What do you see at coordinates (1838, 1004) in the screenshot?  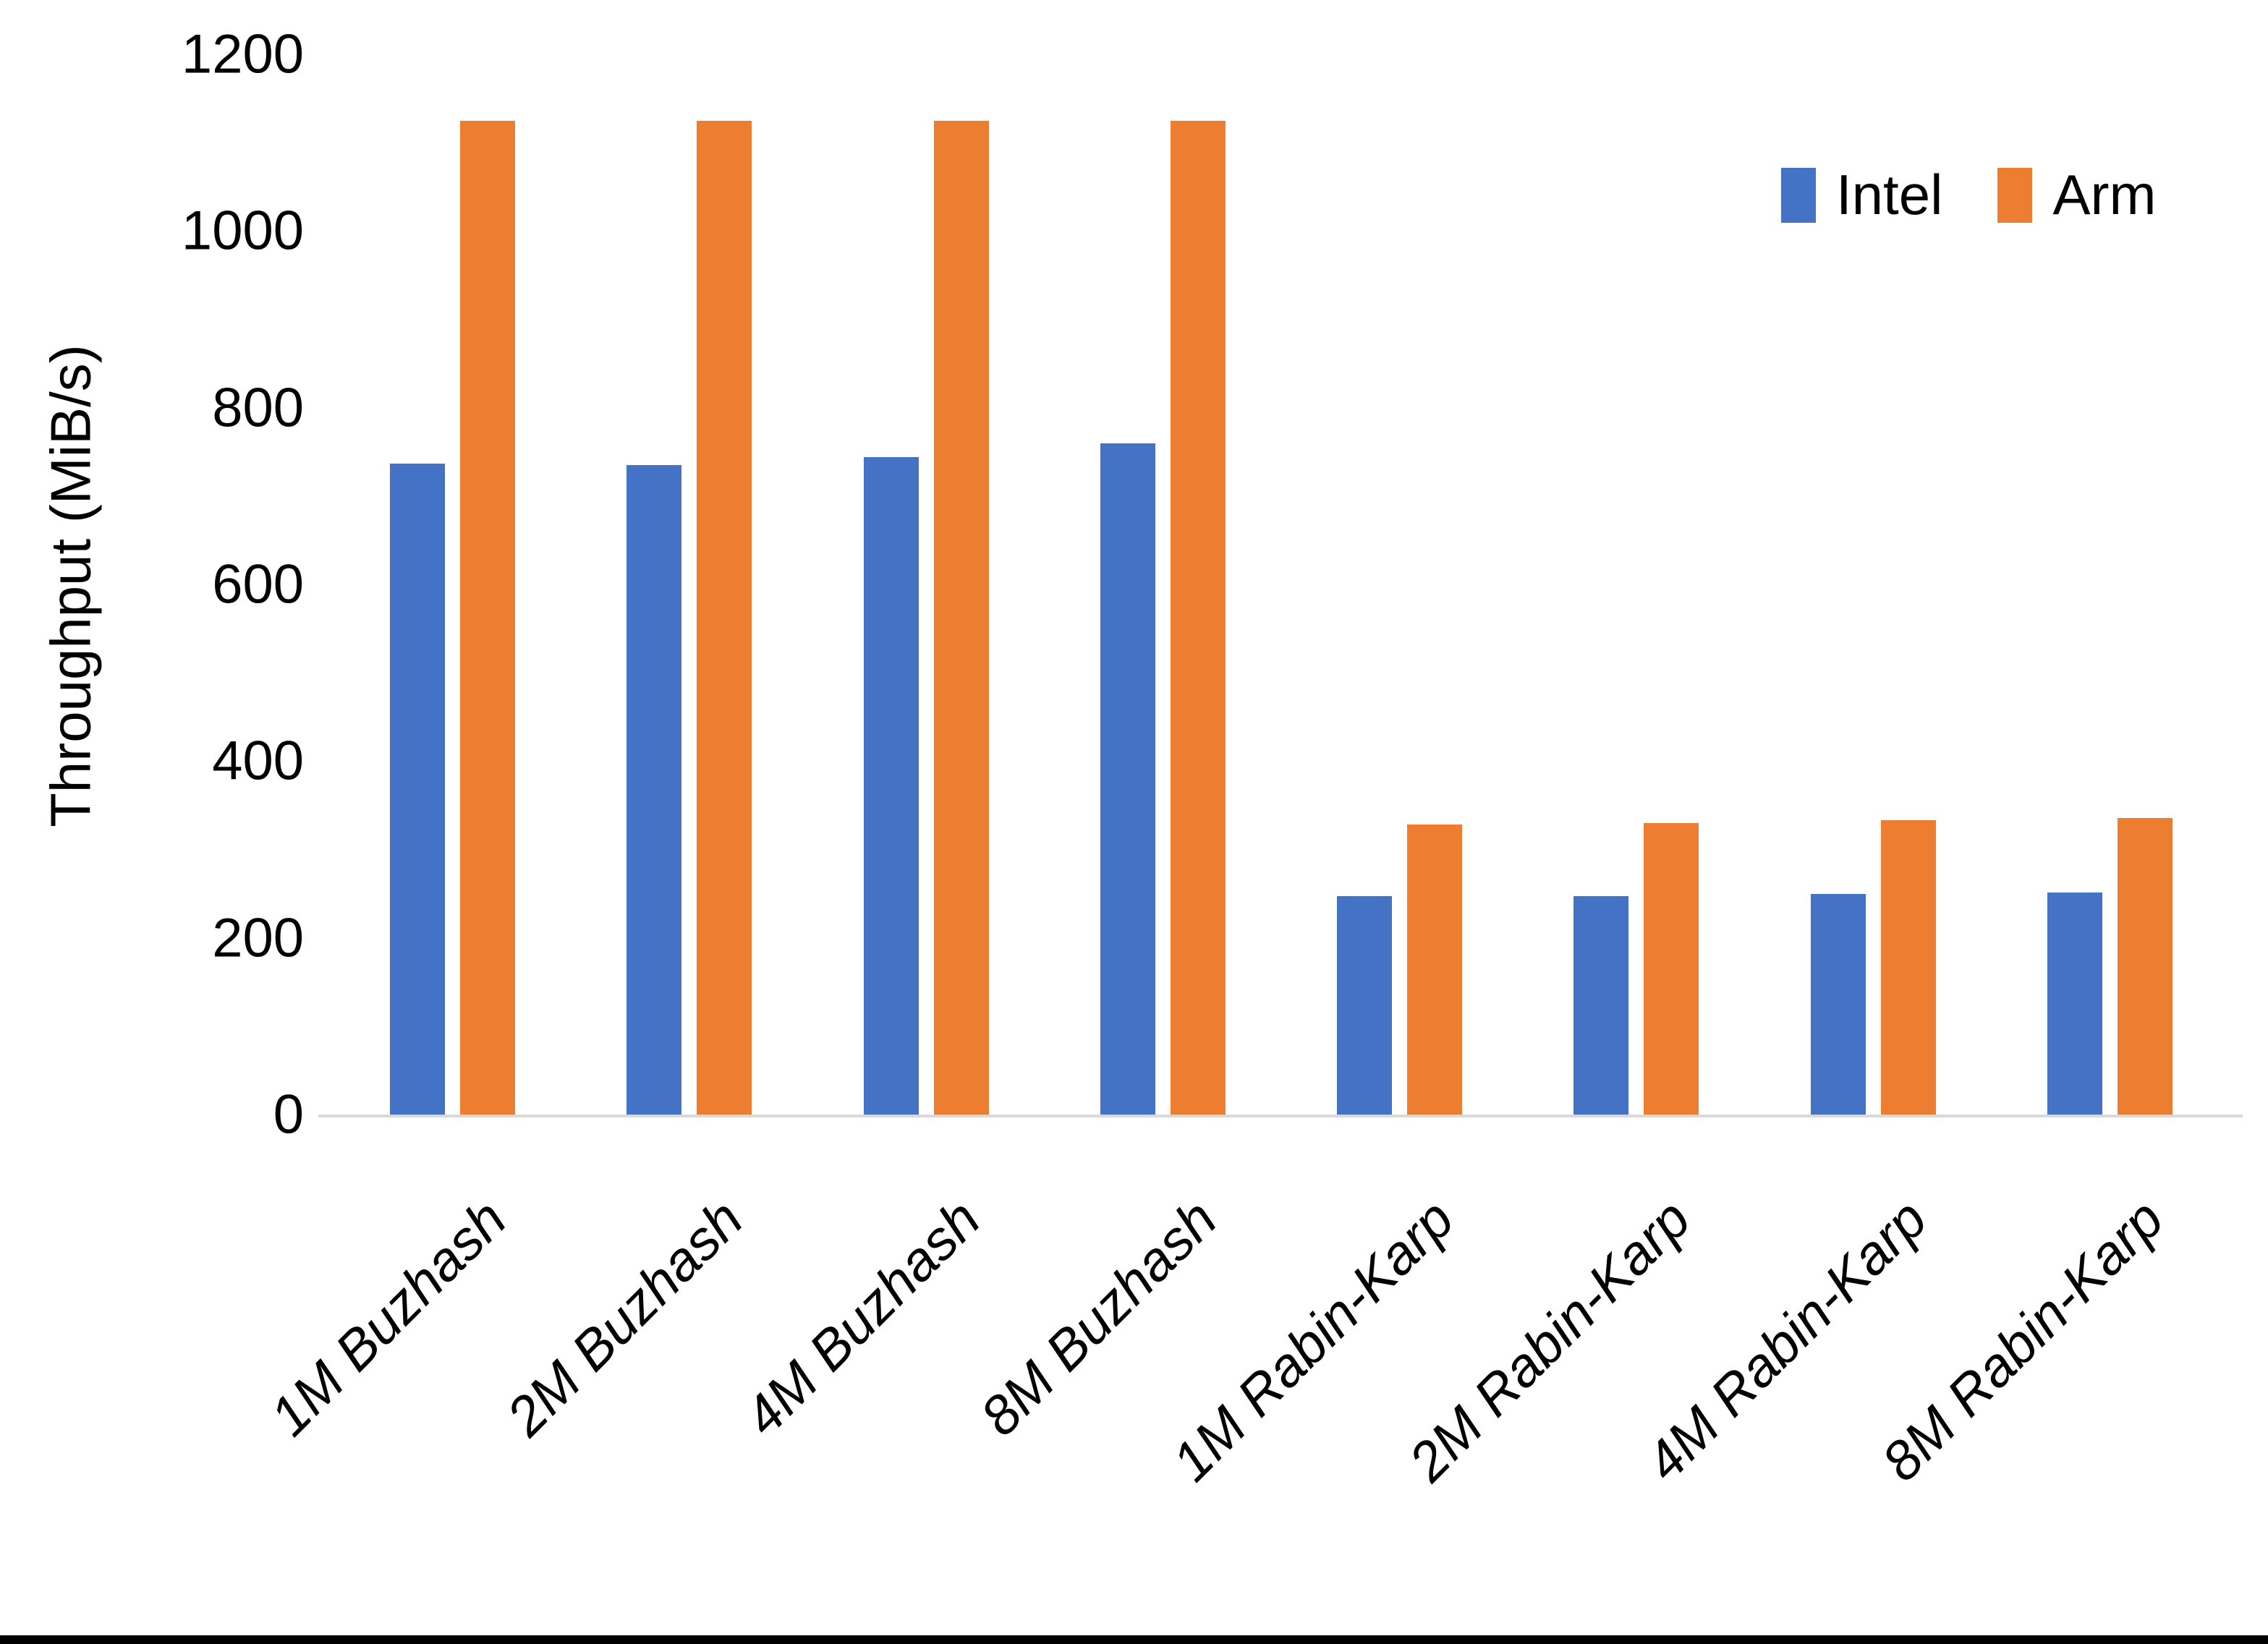 I see `bar-intel-4m-rabin-karp` at bounding box center [1838, 1004].